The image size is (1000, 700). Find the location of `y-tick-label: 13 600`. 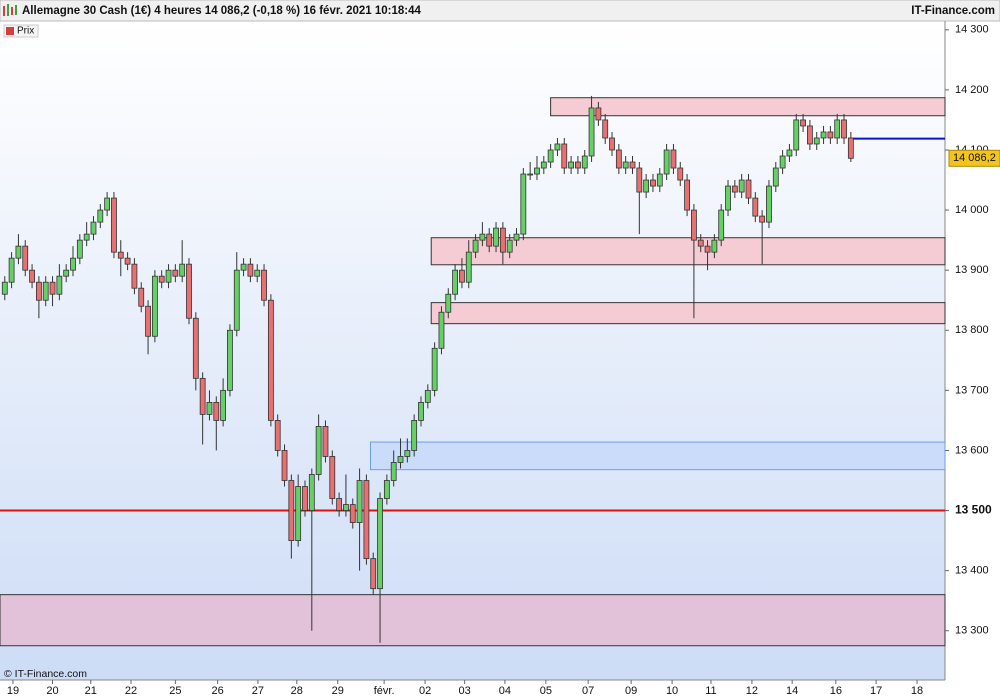

y-tick-label: 13 600 is located at coordinates (972, 450).